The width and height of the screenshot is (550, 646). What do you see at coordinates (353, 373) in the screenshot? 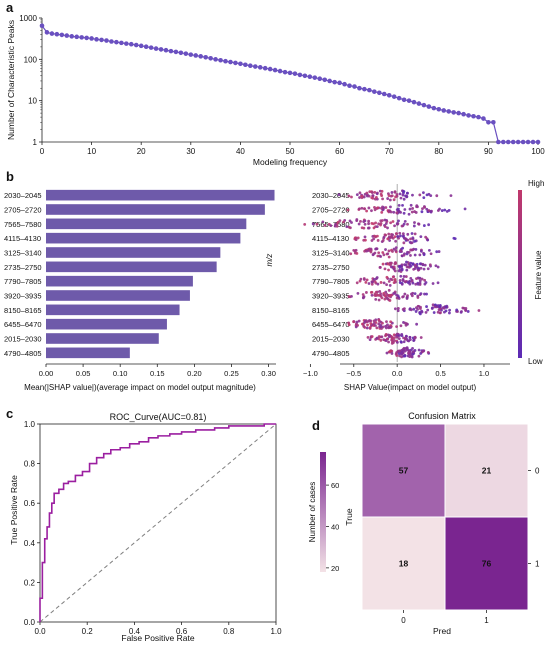
I see `beeswarm-xtick-label: −0.5` at bounding box center [353, 373].